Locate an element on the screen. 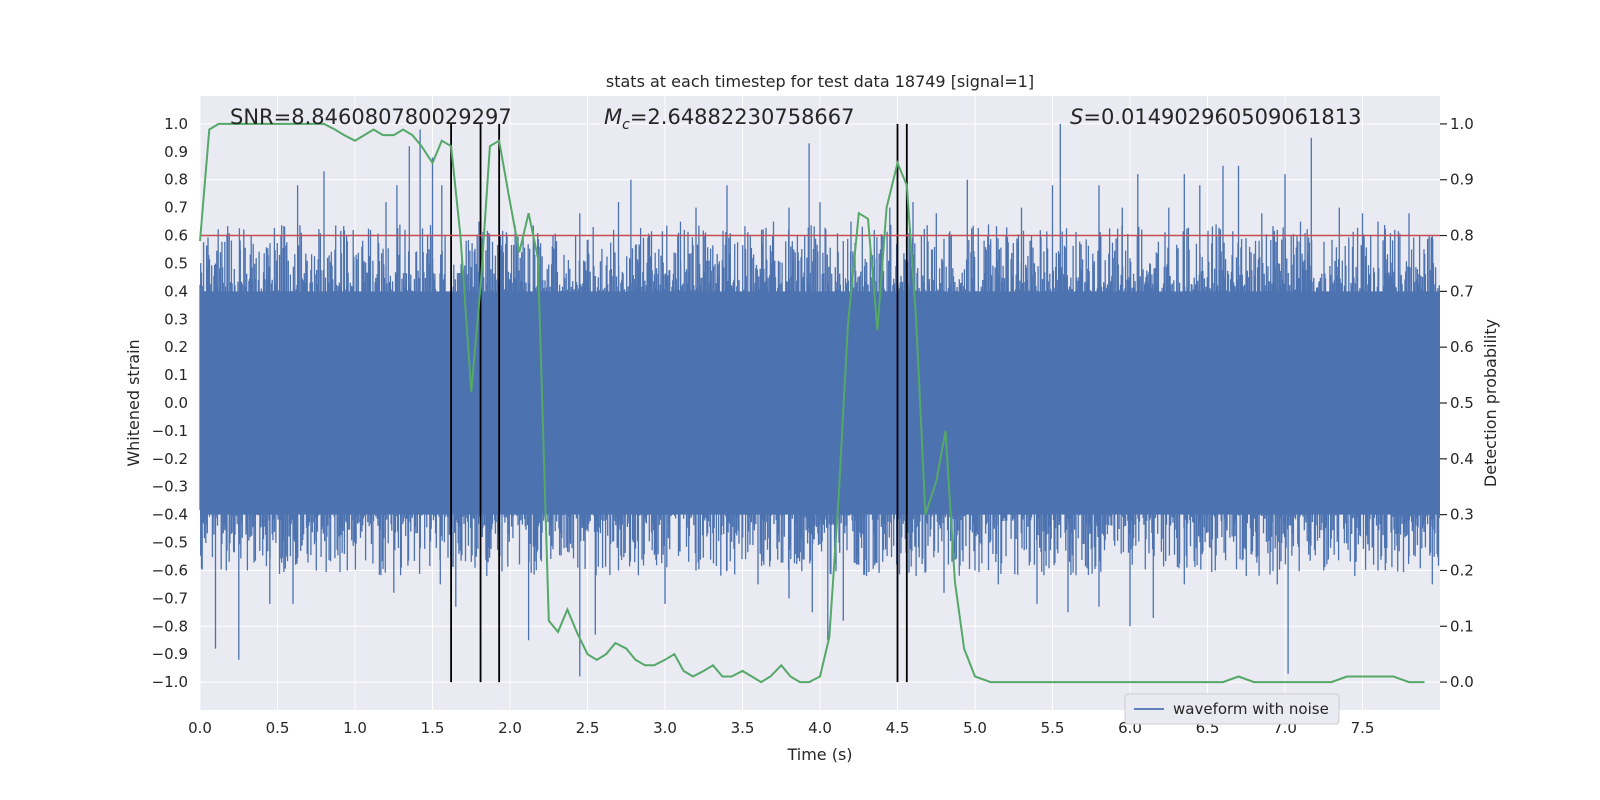  left-tick-label: 0.9 is located at coordinates (176, 152).